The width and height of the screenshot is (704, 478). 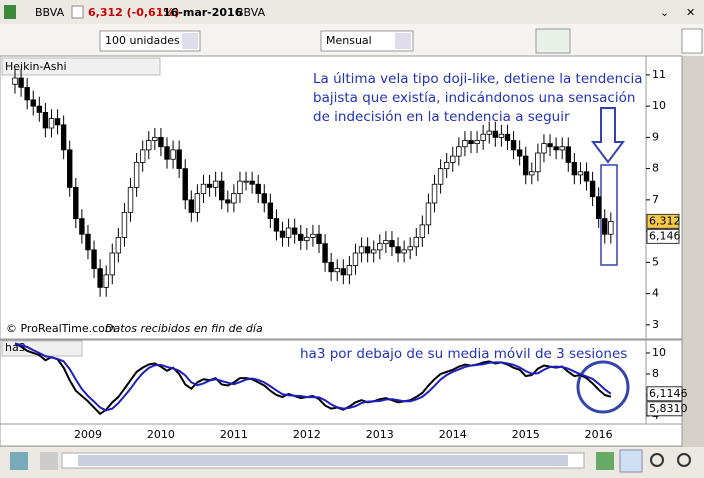 What do you see at coordinates (664, 12) in the screenshot?
I see `minimize: ⌄` at bounding box center [664, 12].